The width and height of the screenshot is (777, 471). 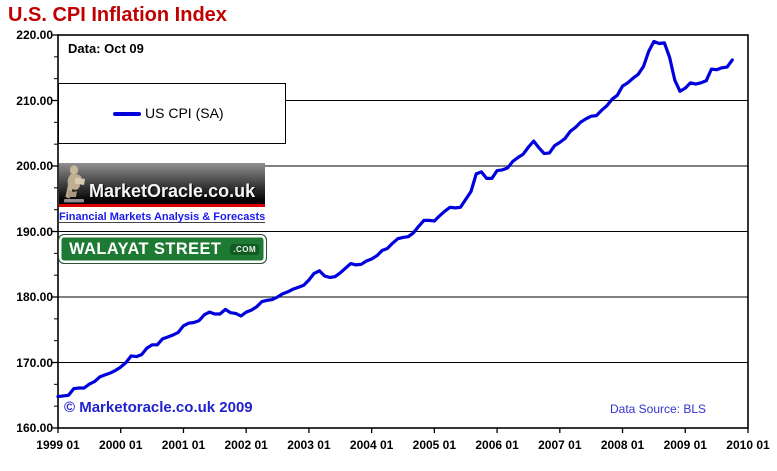 I want to click on legend-line-sample-icon, so click(x=127, y=114).